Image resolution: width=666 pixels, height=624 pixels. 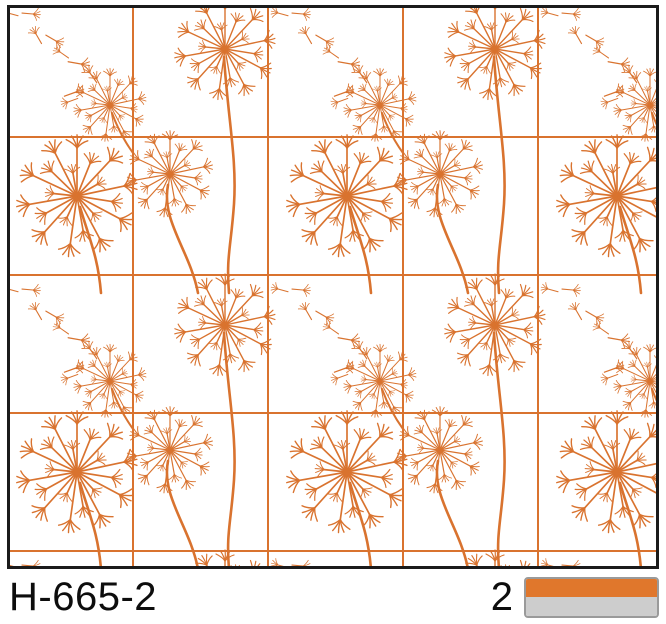 I want to click on quantity-label: 2, so click(x=501, y=597).